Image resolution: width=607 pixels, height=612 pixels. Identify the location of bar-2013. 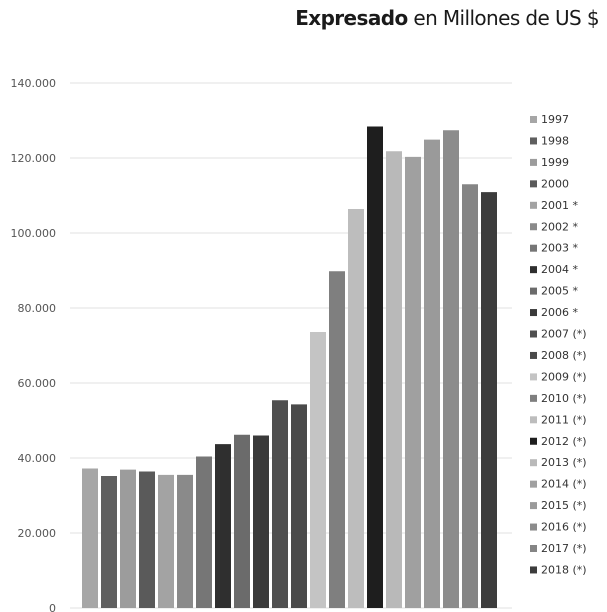
(394, 379).